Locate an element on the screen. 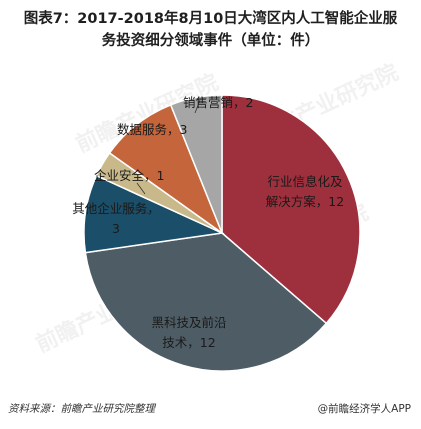 The width and height of the screenshot is (421, 429). slice-label-line: 黑科技及前沿 is located at coordinates (188, 322).